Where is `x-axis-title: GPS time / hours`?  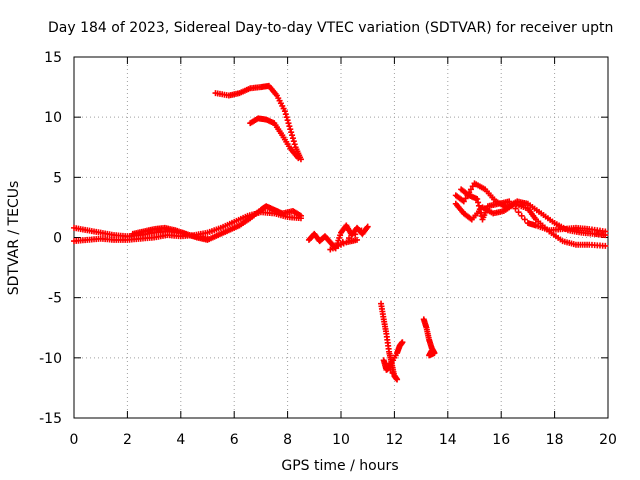 x-axis-title: GPS time / hours is located at coordinates (339, 466).